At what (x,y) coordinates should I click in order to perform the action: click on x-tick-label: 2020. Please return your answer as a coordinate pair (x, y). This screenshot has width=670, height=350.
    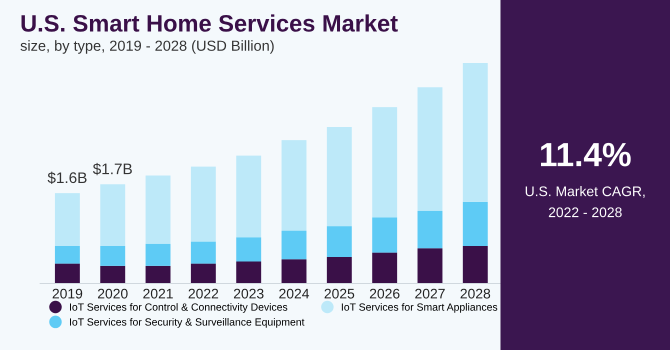
    Looking at the image, I should click on (113, 293).